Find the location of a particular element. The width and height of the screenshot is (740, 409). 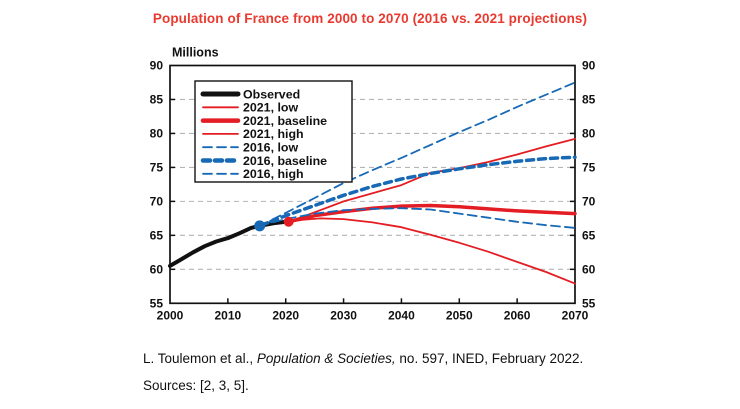

x-axis-tick-label: 2050 is located at coordinates (459, 315).